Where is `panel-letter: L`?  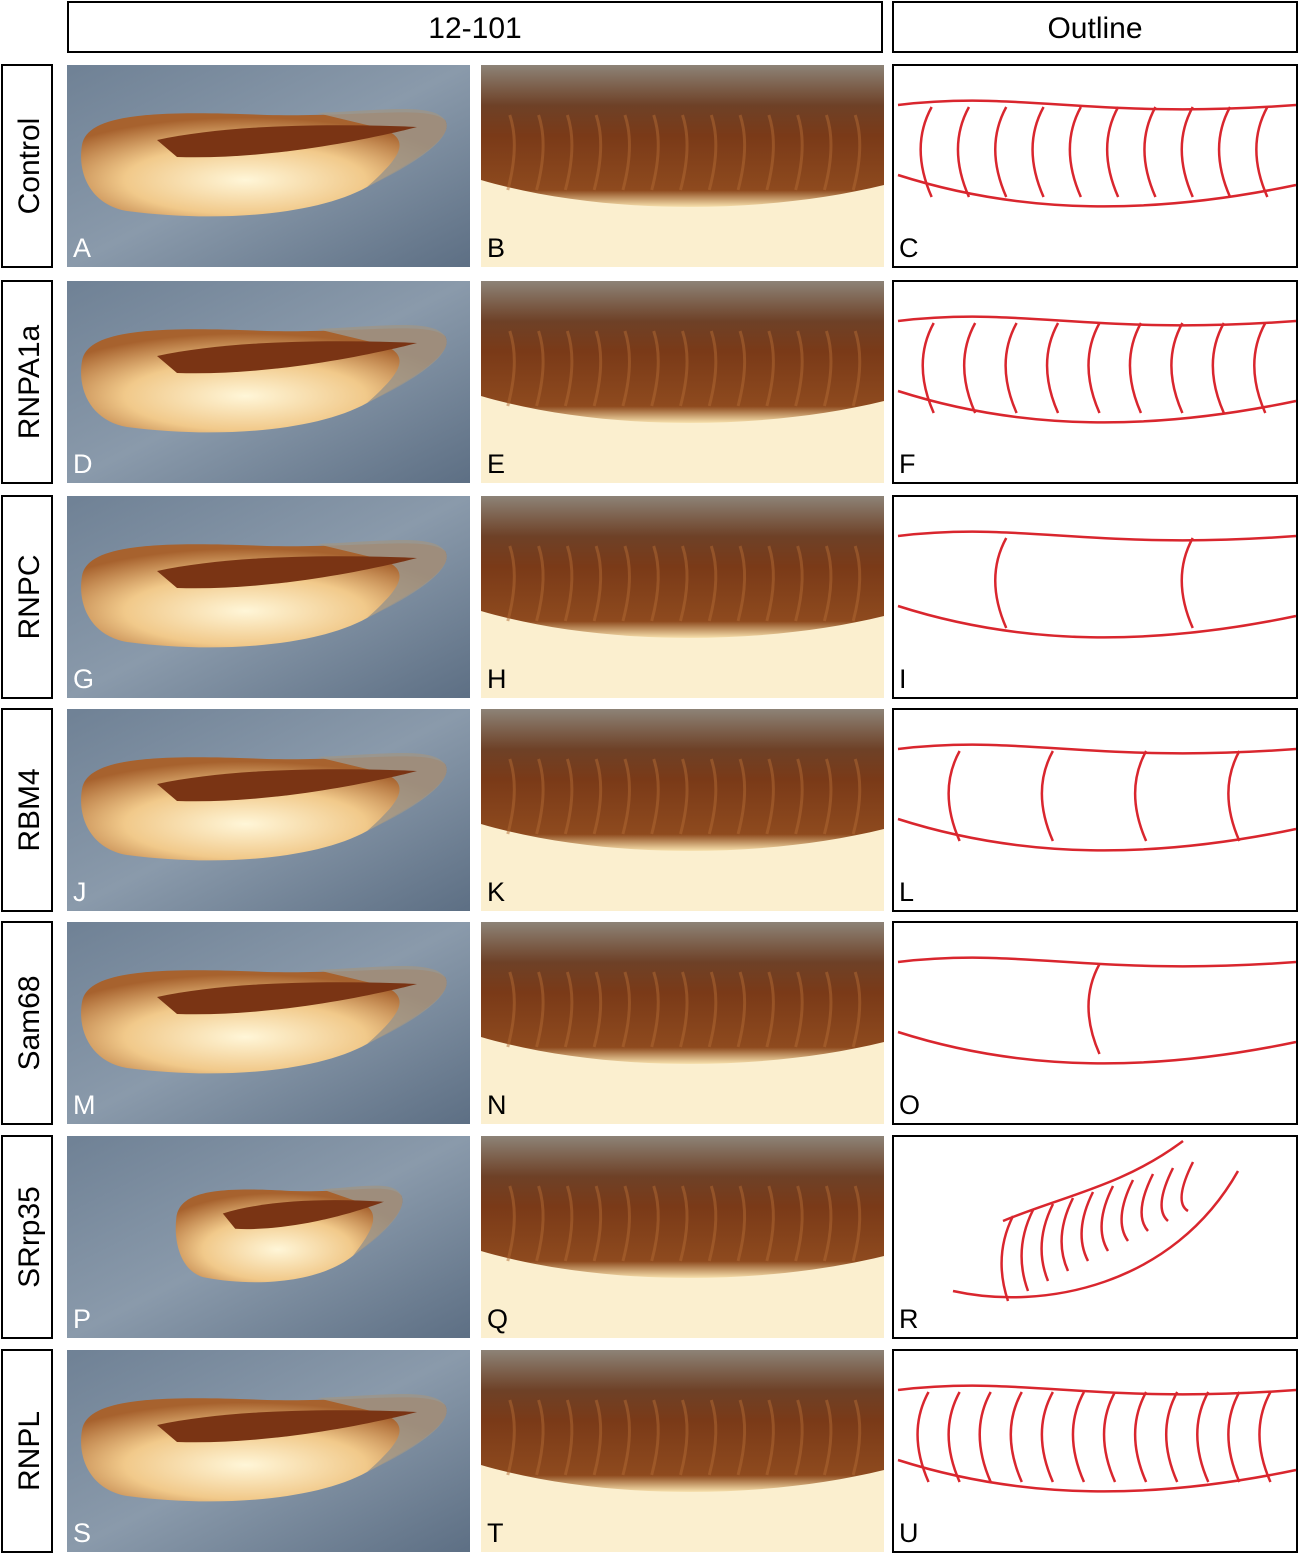
panel-letter: L is located at coordinates (906, 892).